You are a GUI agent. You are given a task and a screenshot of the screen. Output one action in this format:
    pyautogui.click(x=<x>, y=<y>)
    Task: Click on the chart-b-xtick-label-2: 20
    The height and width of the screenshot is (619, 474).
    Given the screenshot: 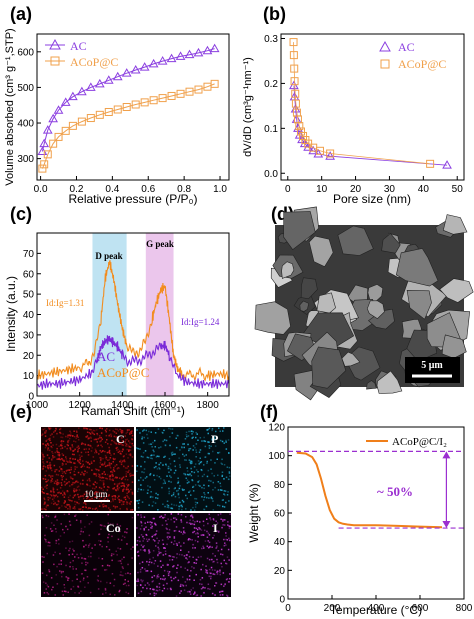 What is the action you would take?
    pyautogui.click(x=356, y=189)
    